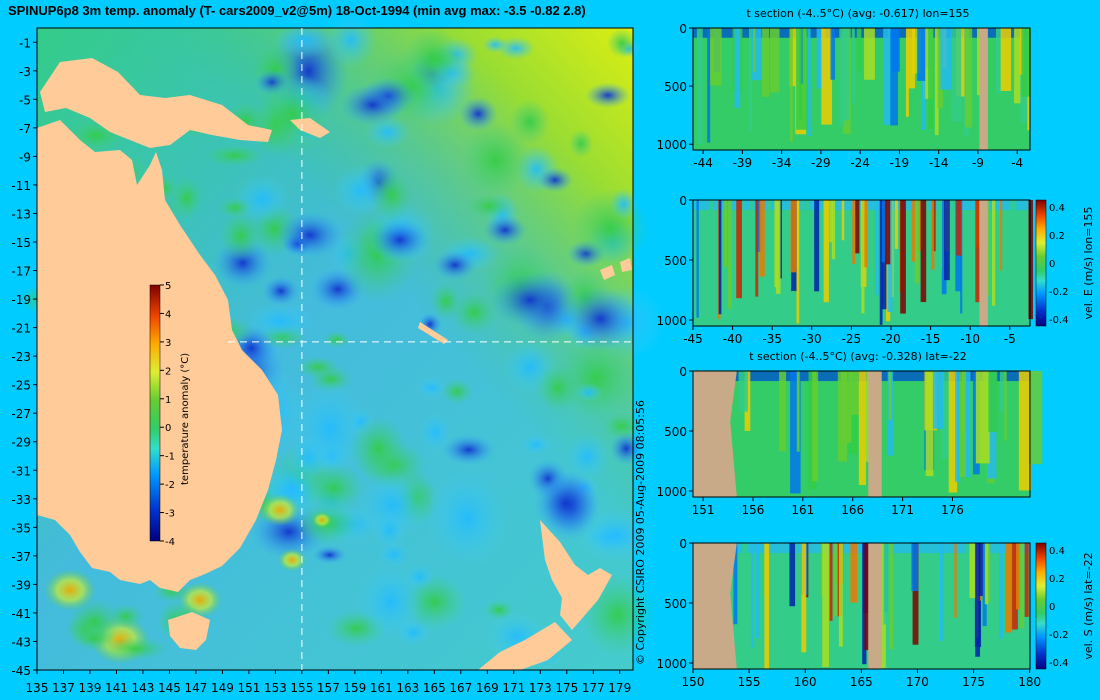 The height and width of the screenshot is (700, 1100). I want to click on map-y-tick-label: -21, so click(21, 329).